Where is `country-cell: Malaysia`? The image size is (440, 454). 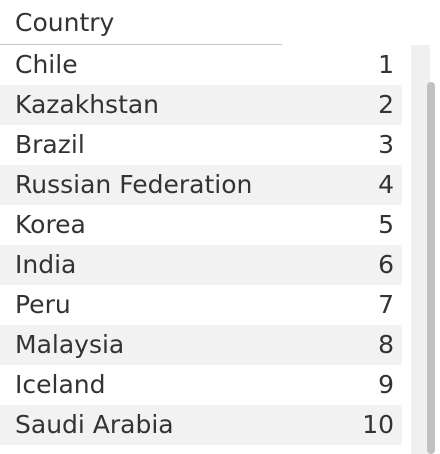 country-cell: Malaysia is located at coordinates (70, 344).